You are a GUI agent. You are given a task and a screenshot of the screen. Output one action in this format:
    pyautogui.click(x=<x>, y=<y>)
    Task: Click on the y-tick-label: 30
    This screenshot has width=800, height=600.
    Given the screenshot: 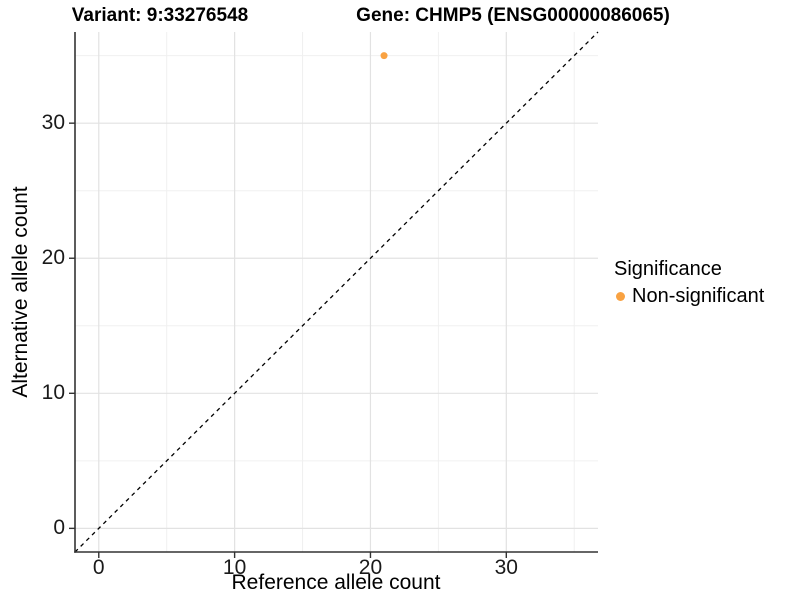 What is the action you would take?
    pyautogui.click(x=53, y=123)
    